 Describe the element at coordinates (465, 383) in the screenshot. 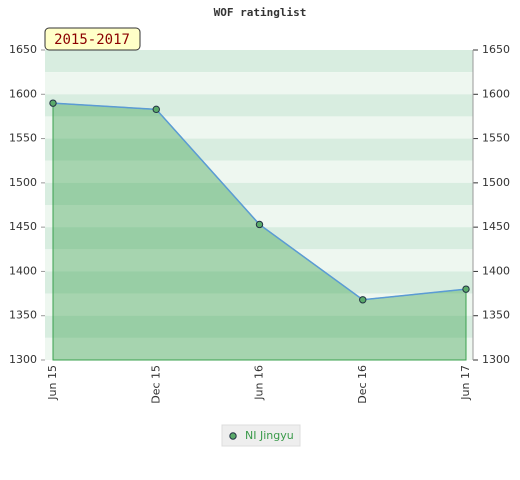

I see `x-tick-label: Jun 17` at that location.